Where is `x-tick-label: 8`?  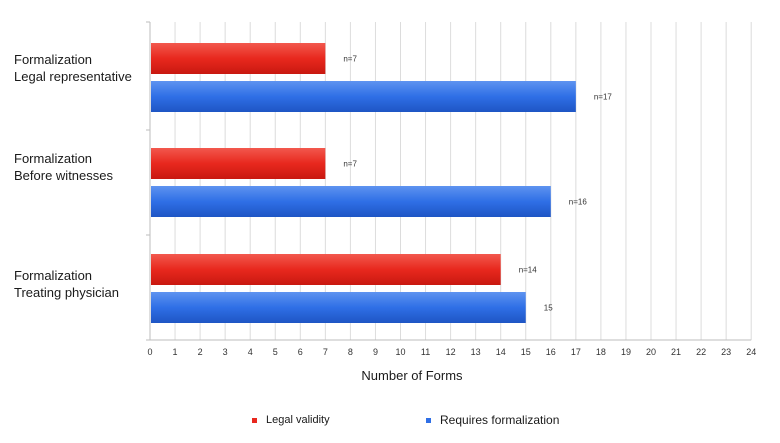
x-tick-label: 8 is located at coordinates (350, 352).